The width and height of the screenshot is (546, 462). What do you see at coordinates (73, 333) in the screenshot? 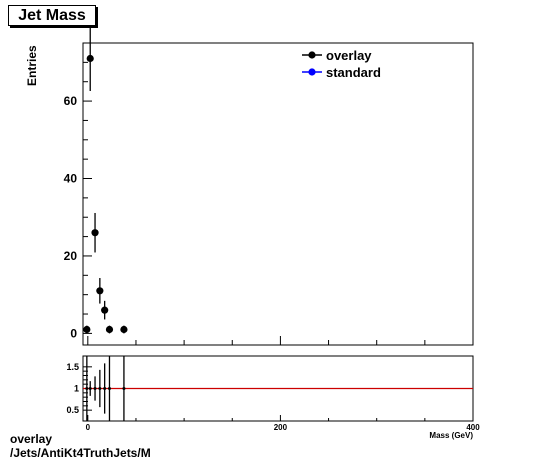
I see `y-tick-label: 0` at bounding box center [73, 333].